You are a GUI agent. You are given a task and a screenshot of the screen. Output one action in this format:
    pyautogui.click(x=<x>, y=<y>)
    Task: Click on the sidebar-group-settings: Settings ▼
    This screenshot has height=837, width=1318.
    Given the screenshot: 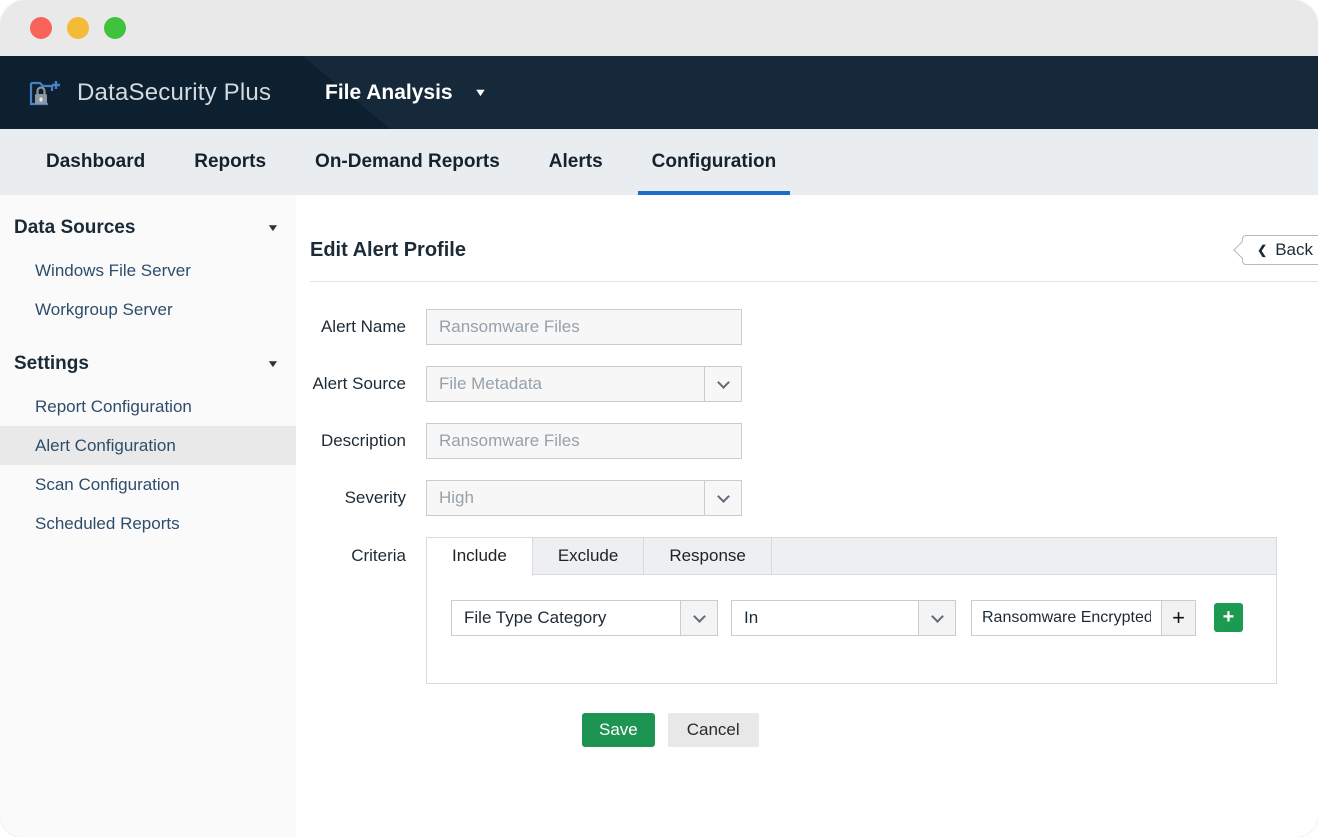 What is the action you would take?
    pyautogui.click(x=148, y=363)
    